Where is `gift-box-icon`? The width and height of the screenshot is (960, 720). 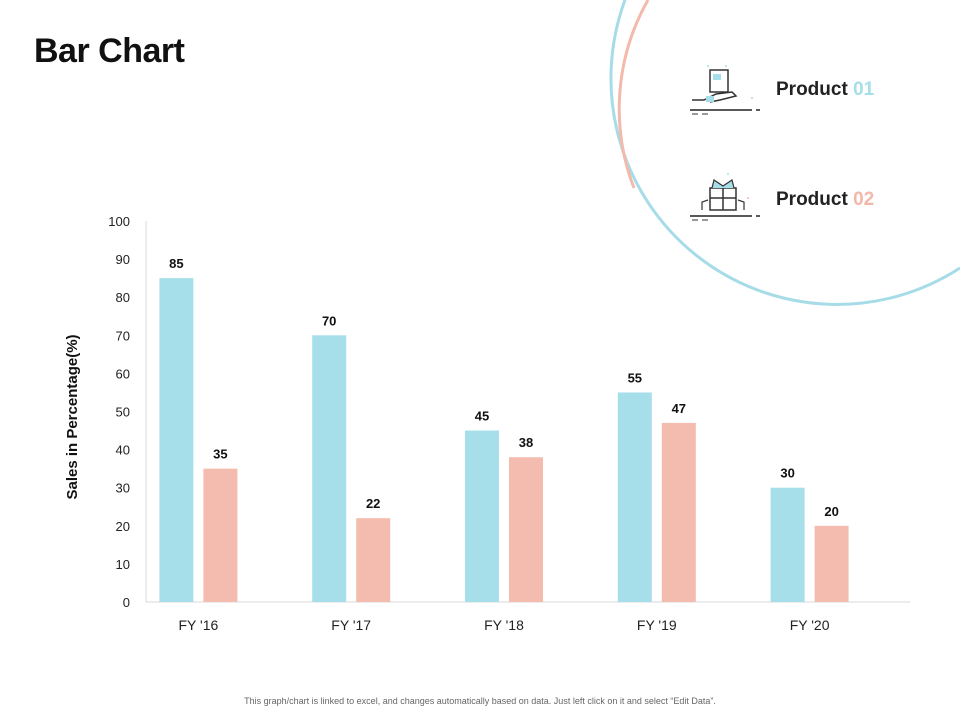
gift-box-icon is located at coordinates (725, 197).